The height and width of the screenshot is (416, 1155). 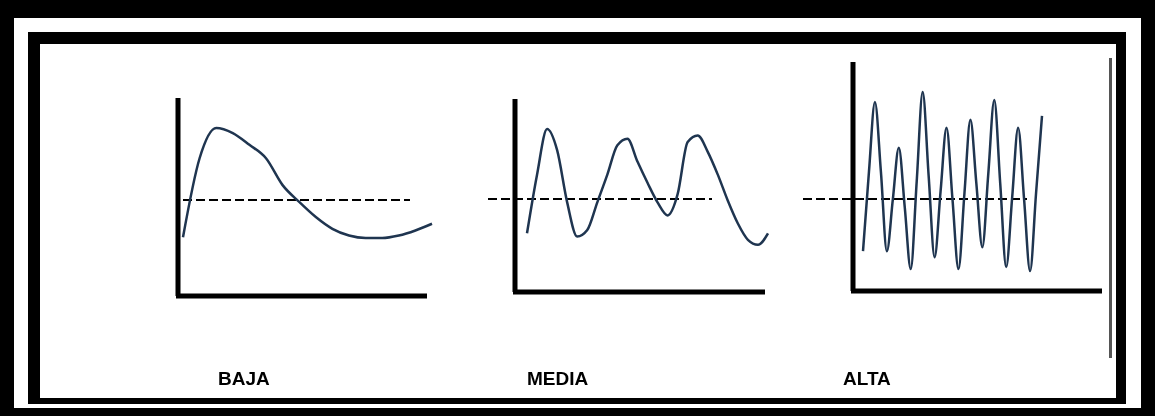 I want to click on x-axis-title: BAJA, so click(x=244, y=378).